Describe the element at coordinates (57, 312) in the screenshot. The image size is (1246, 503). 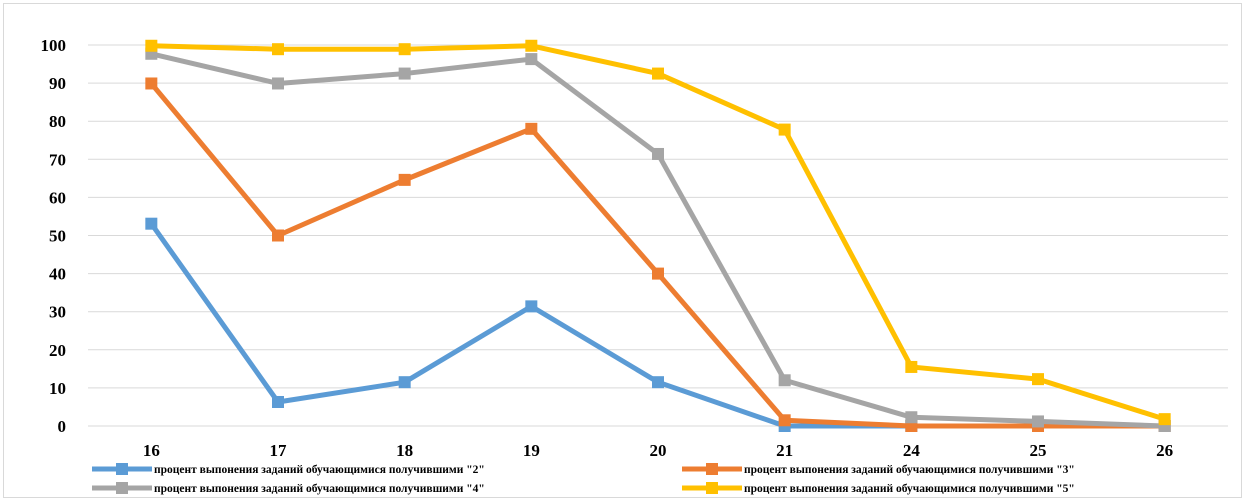
I see `y-tick-label: 30` at that location.